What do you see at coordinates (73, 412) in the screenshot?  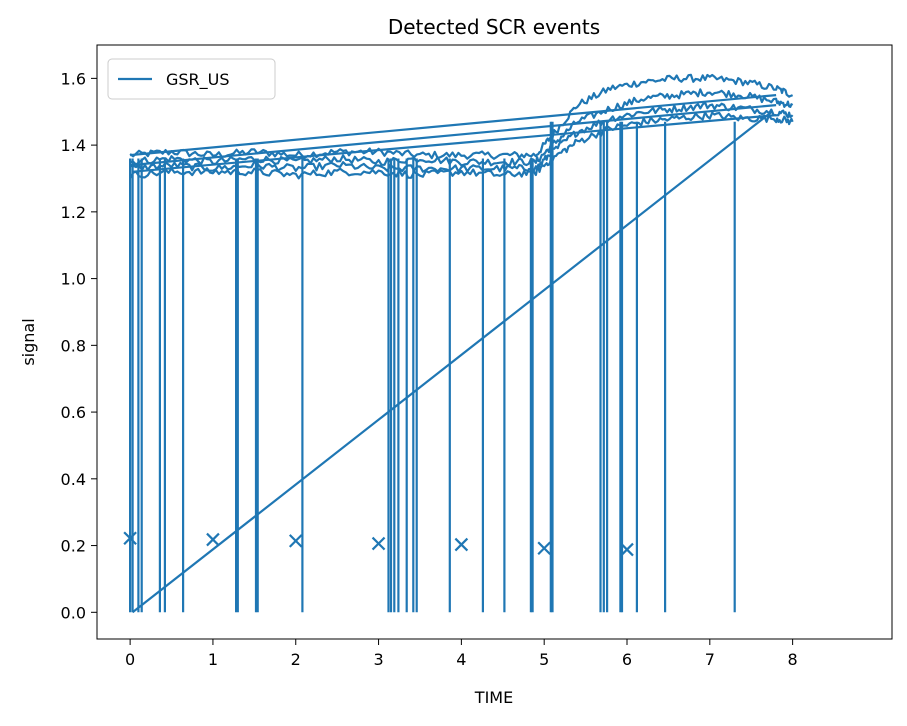 I see `y-tick-label: 0.6` at bounding box center [73, 412].